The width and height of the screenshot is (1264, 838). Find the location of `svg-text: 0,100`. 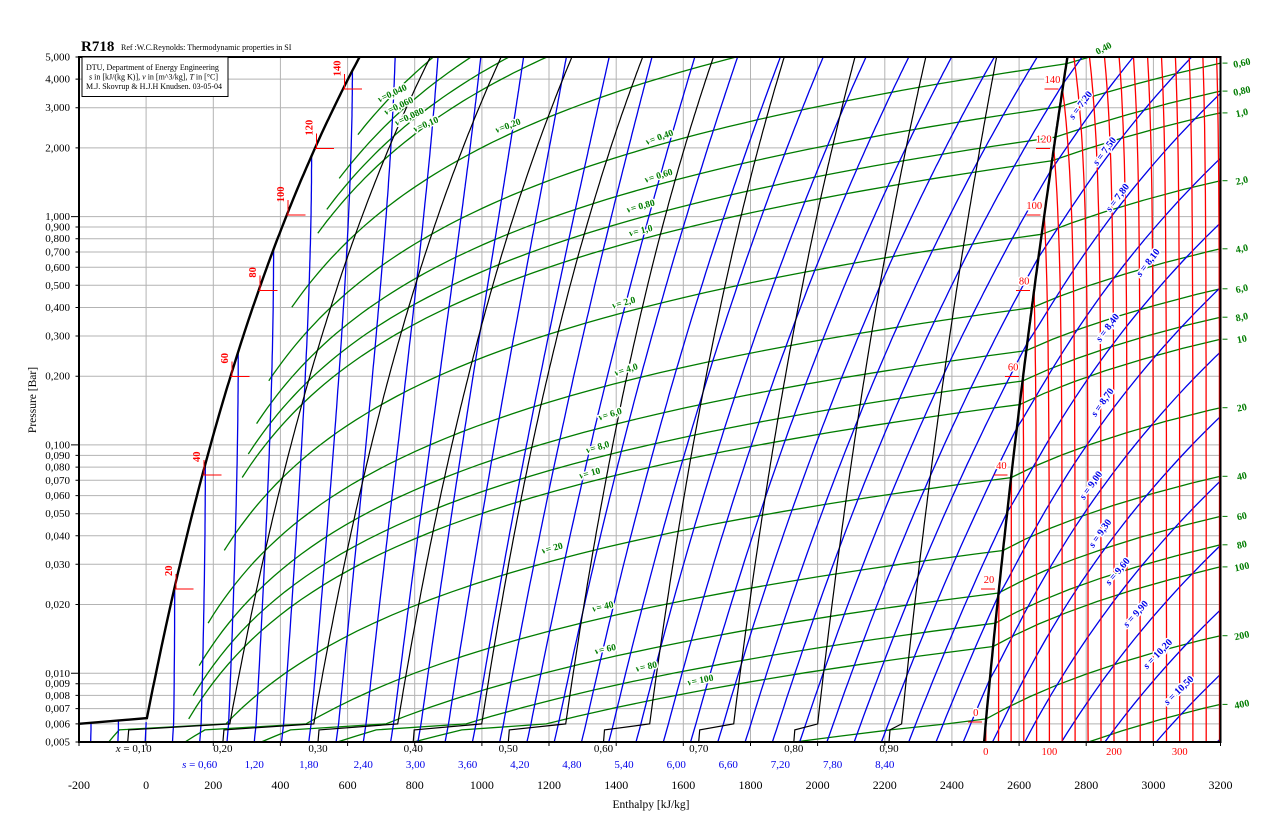

svg-text: 0,100 is located at coordinates (57, 445).